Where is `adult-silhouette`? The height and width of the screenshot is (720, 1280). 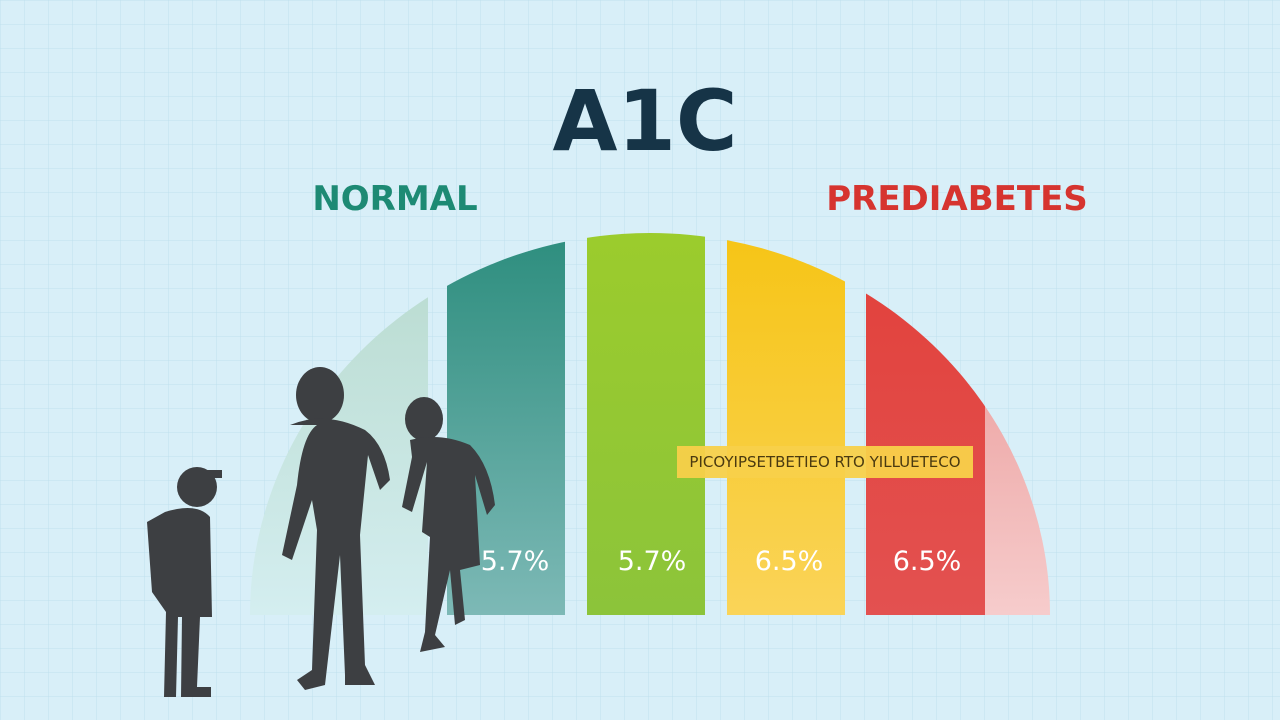
adult-silhouette is located at coordinates (336, 528).